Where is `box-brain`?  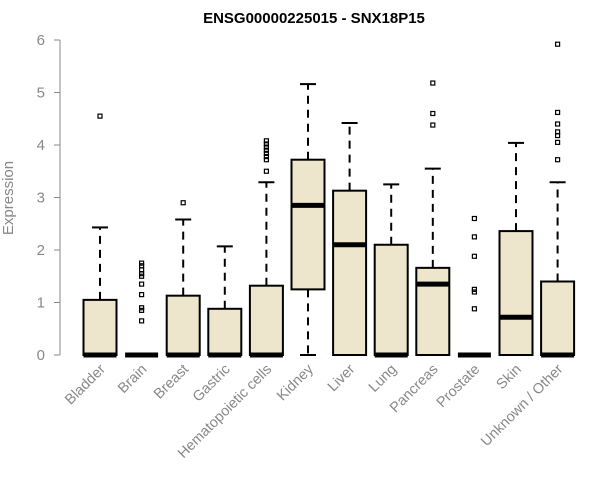
box-brain is located at coordinates (142, 309).